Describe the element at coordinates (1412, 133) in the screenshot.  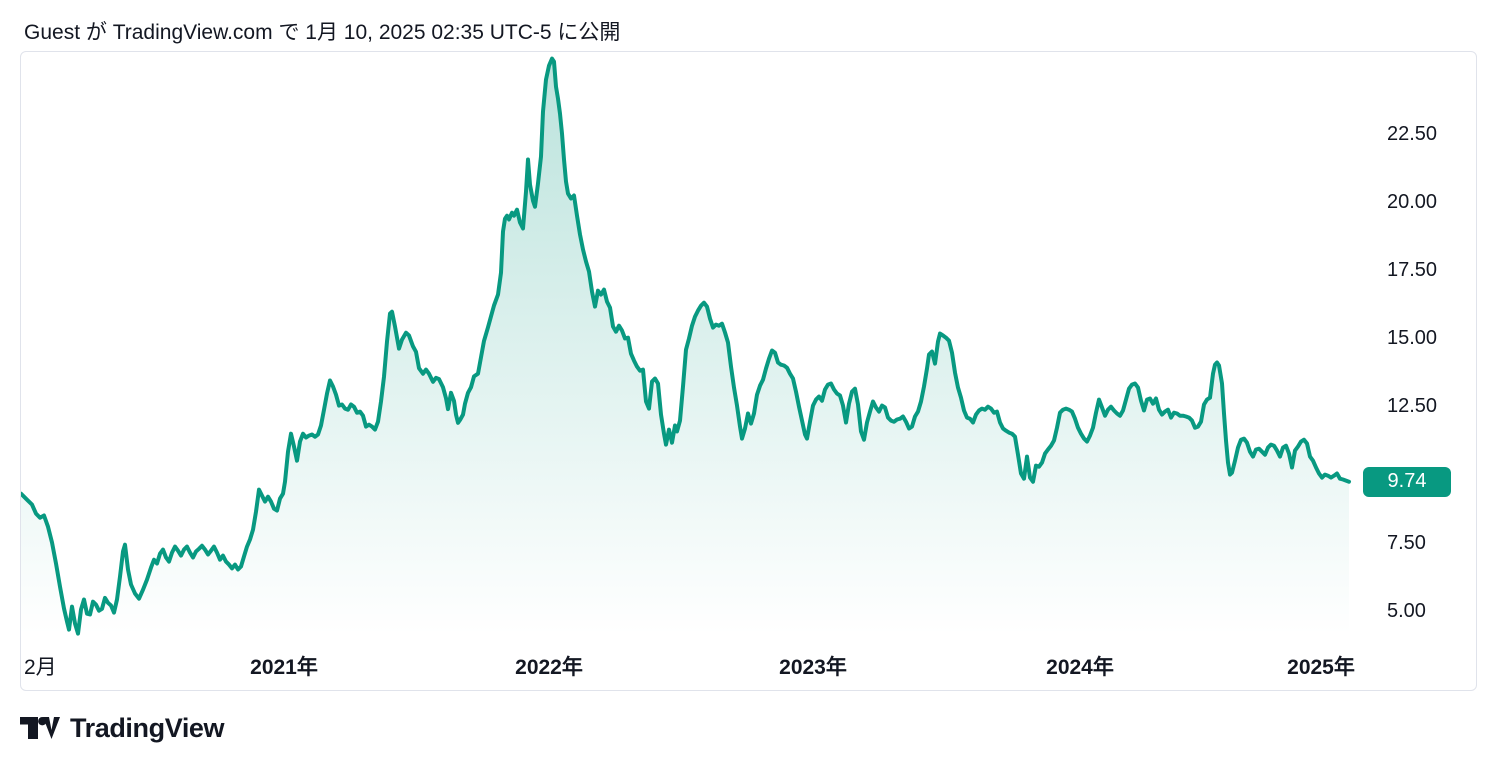
I see `price-tick-label: 22.50` at that location.